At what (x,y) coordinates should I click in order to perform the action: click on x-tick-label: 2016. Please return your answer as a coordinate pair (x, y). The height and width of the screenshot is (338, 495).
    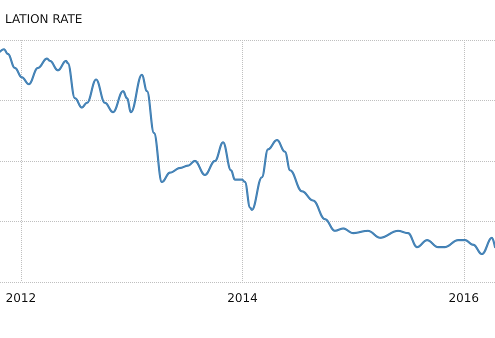
    Looking at the image, I should click on (464, 298).